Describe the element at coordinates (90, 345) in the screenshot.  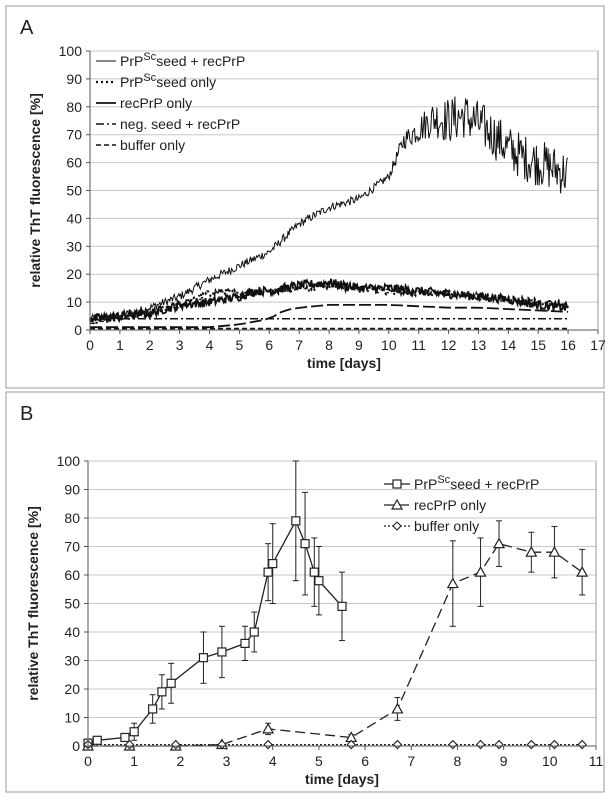
I see `panel-a-x-tick-label: 0` at that location.